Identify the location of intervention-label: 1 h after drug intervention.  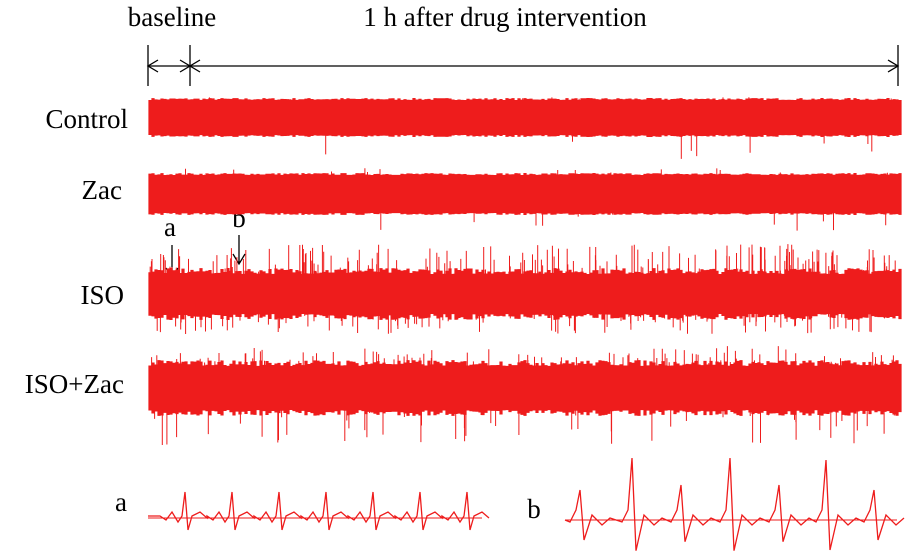
(505, 17).